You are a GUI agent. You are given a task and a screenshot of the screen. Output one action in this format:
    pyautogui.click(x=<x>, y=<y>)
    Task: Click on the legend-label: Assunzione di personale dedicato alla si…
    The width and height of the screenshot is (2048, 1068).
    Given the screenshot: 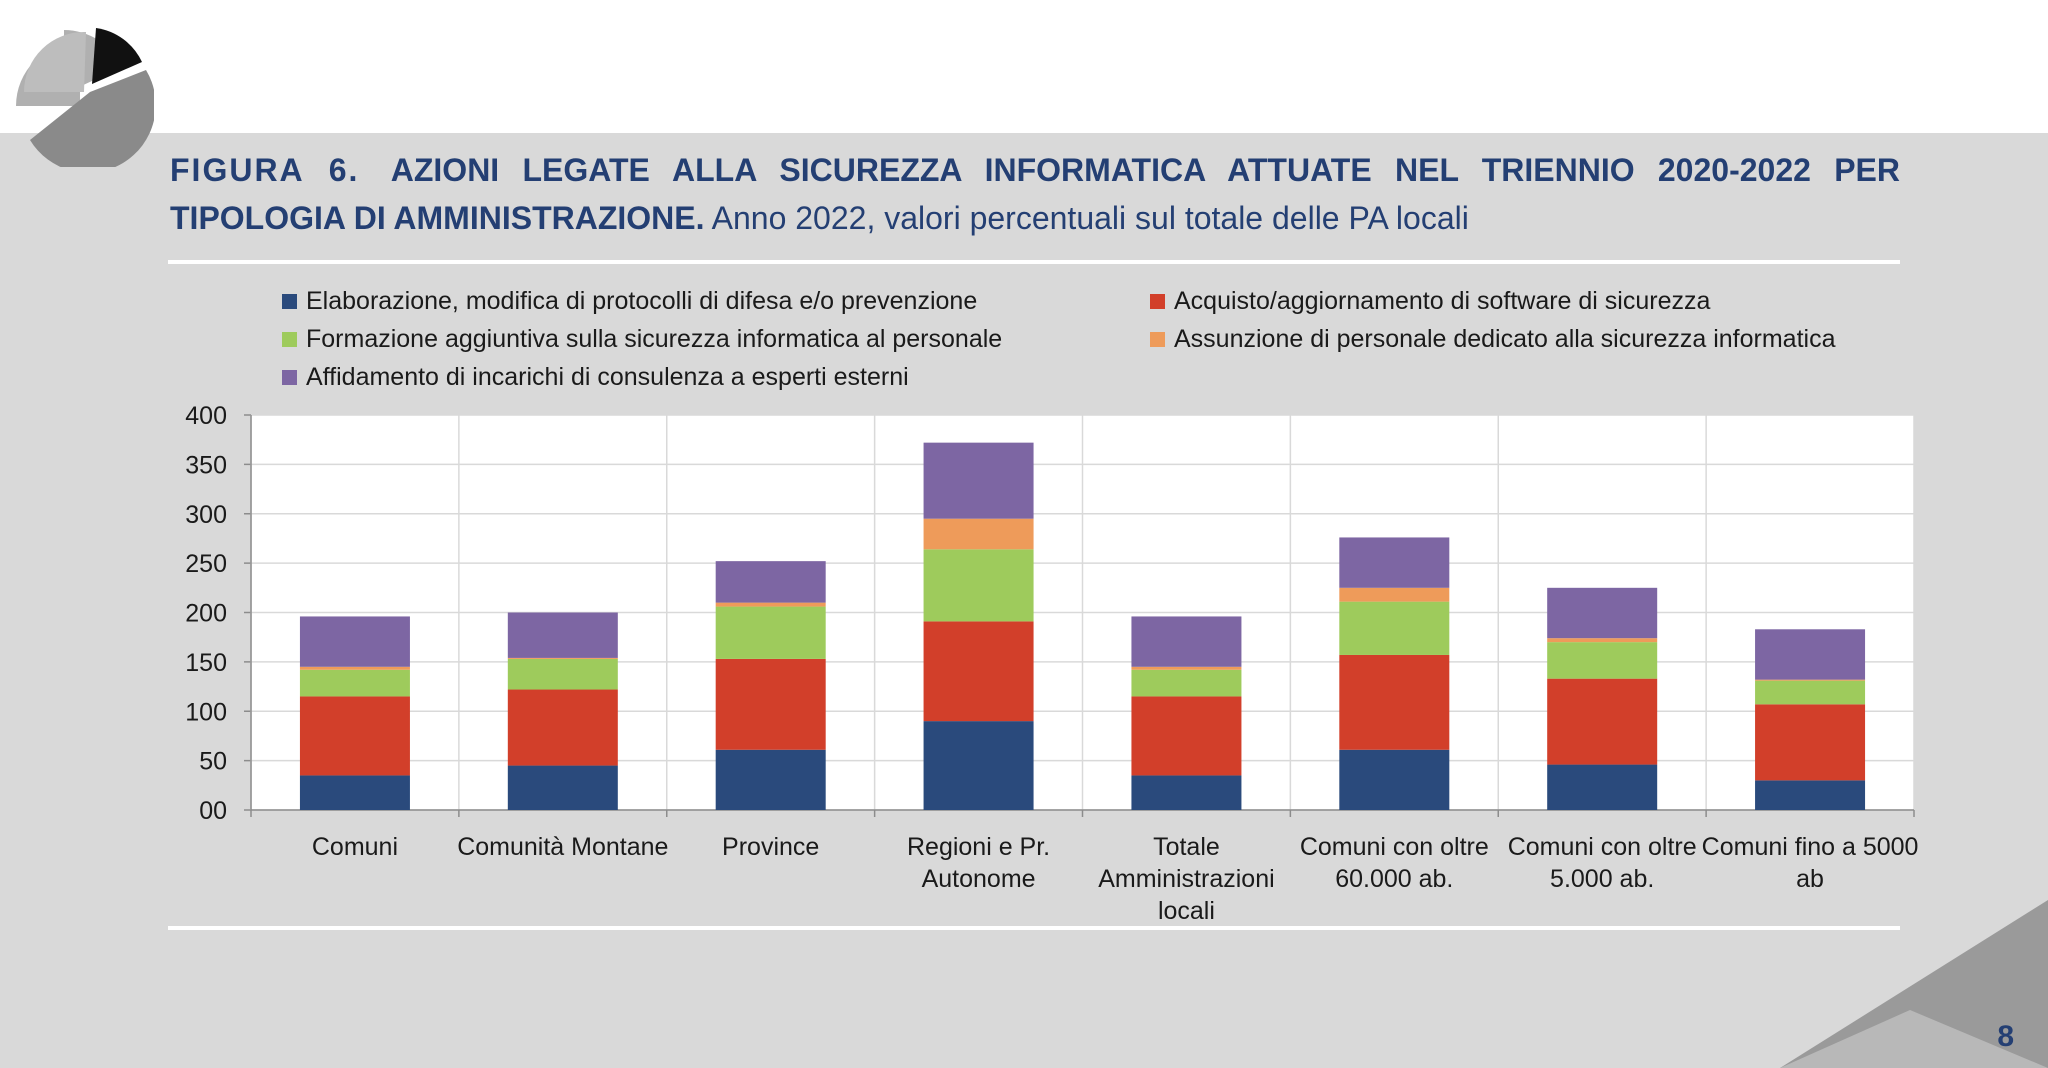 What is the action you would take?
    pyautogui.click(x=1505, y=339)
    